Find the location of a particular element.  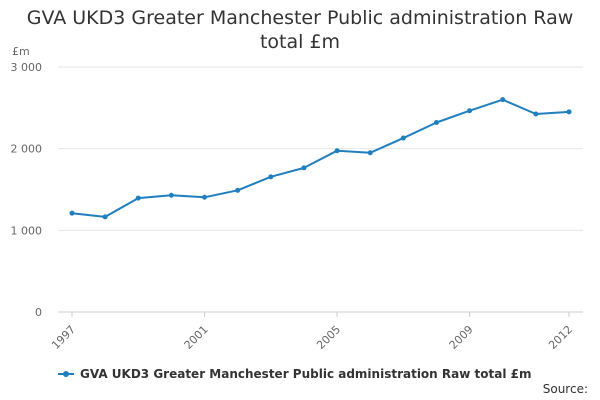

data-point-2002 is located at coordinates (238, 190).